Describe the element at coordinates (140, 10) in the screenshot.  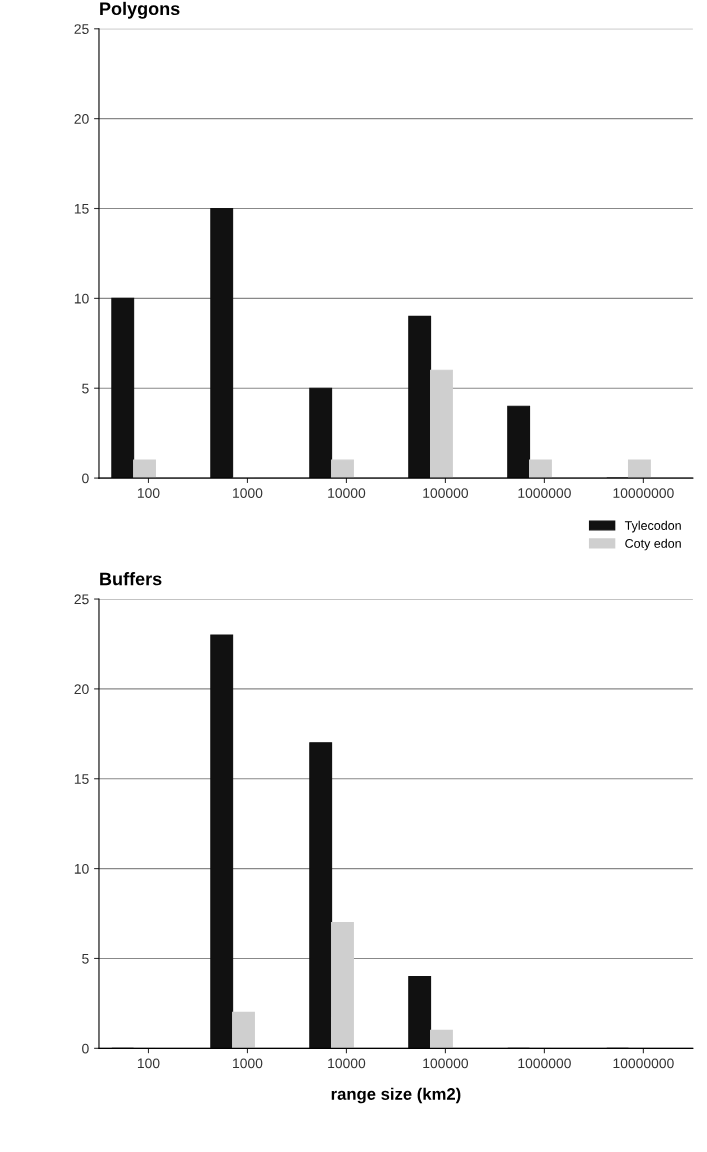
I see `chart-title: Polygons` at that location.